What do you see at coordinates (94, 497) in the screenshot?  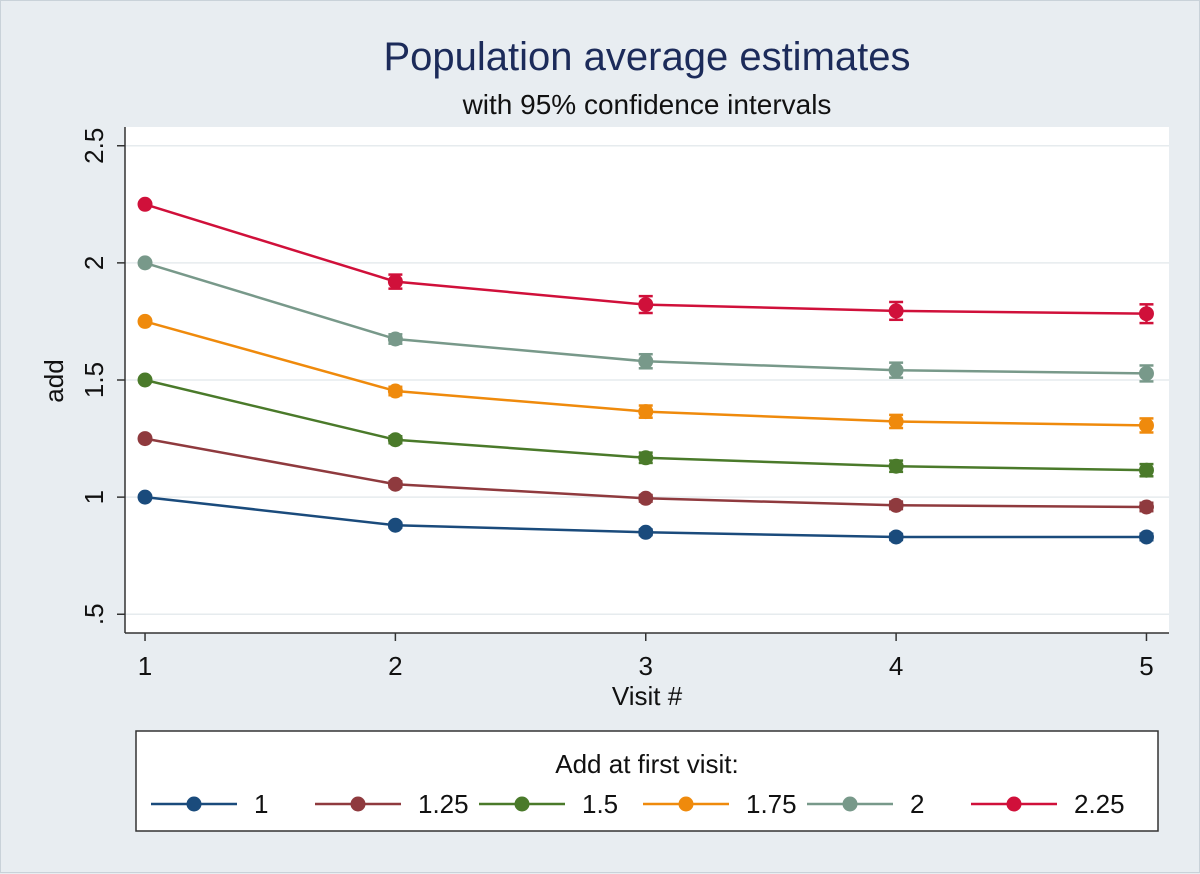 I see `y-tick-label: 1` at bounding box center [94, 497].